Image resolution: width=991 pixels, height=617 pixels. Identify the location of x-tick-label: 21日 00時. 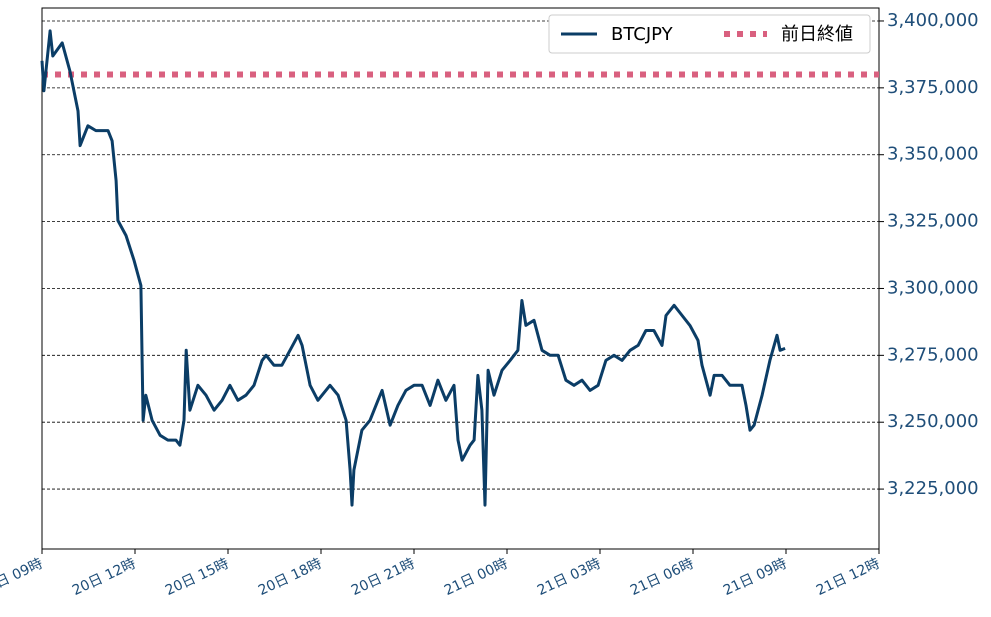
(476, 577).